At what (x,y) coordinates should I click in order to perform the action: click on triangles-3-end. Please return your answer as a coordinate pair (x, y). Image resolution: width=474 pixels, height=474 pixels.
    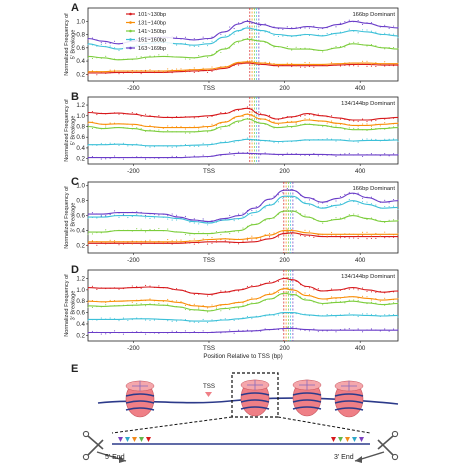
    Looking at the image, I should click on (347, 439).